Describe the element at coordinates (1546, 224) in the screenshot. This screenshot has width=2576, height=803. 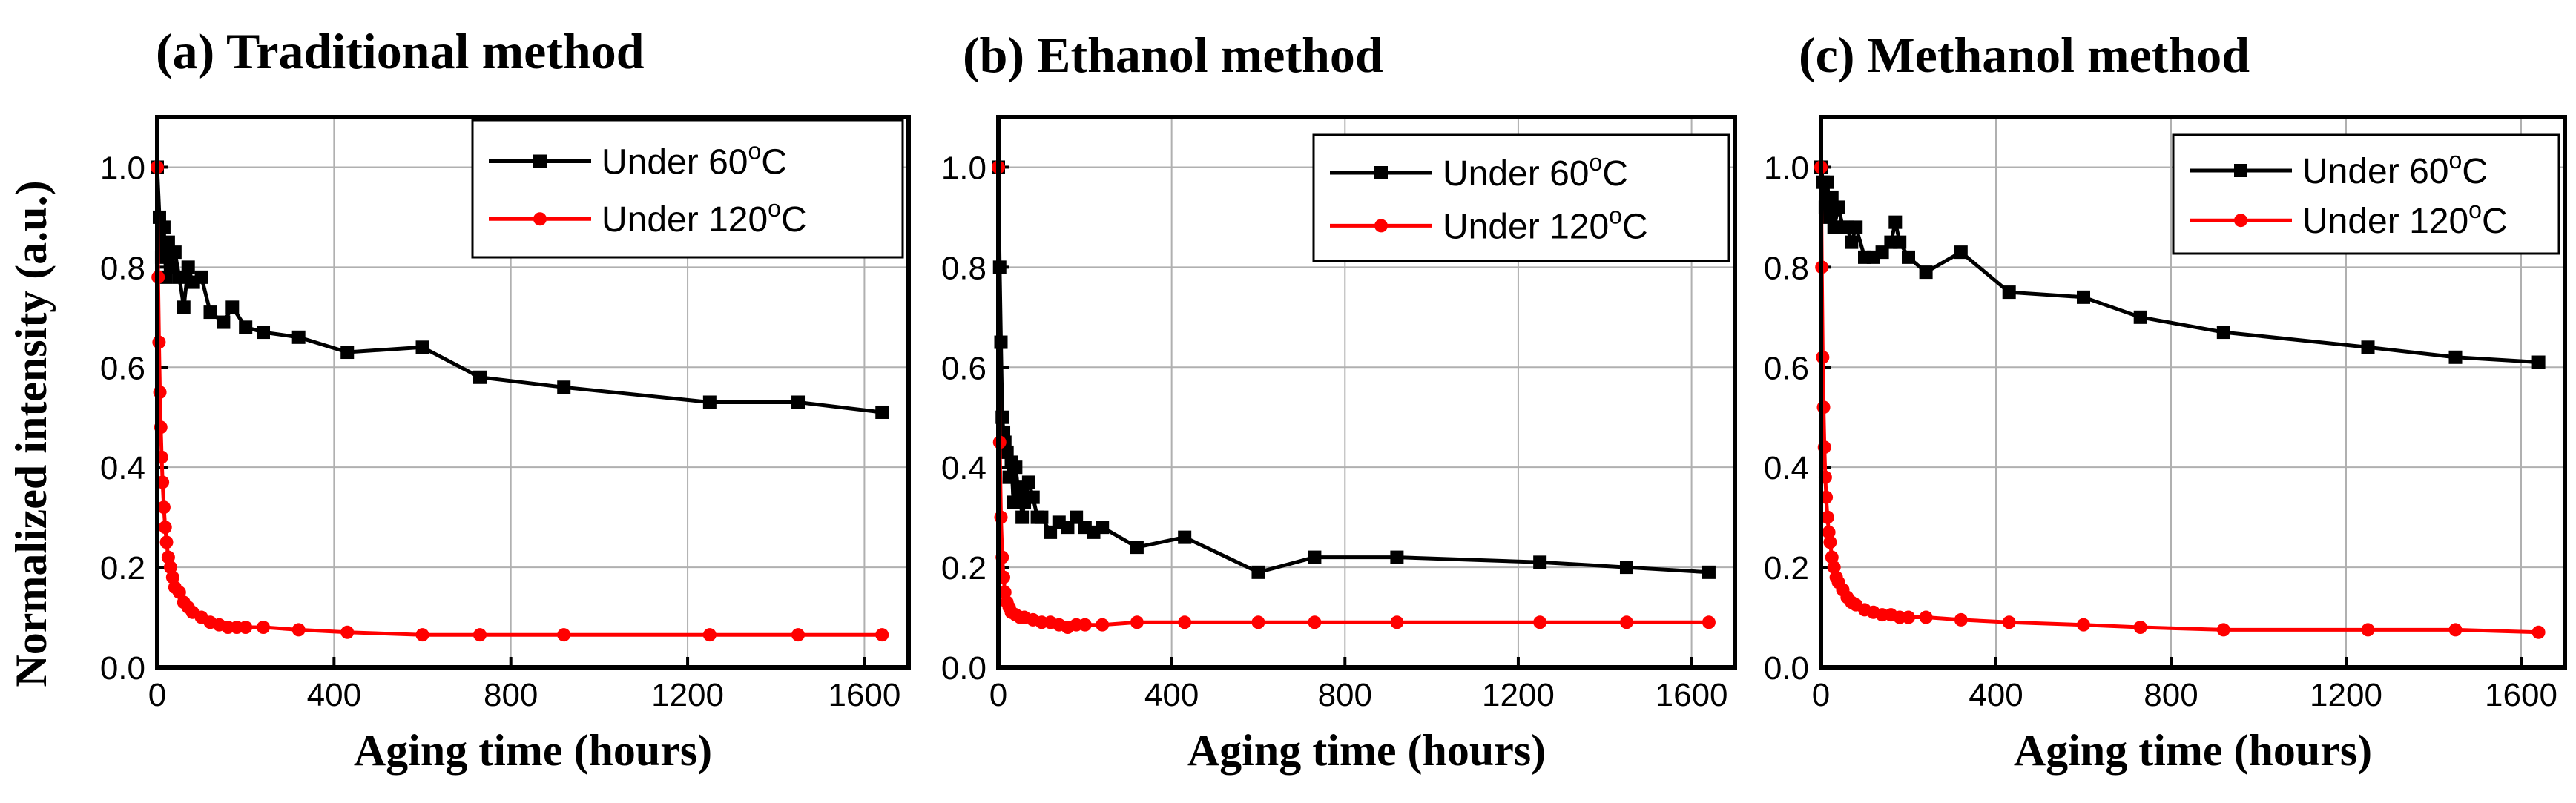
I see `panel-b-legend-label-1: Under 120oC` at that location.